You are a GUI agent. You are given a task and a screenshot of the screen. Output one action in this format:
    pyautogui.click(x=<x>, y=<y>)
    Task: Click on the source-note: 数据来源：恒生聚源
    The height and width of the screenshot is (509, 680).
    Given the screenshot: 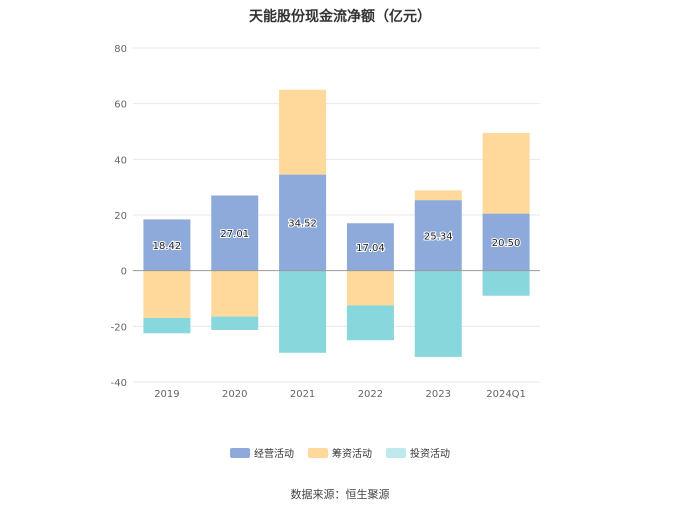 What is the action you would take?
    pyautogui.click(x=340, y=494)
    